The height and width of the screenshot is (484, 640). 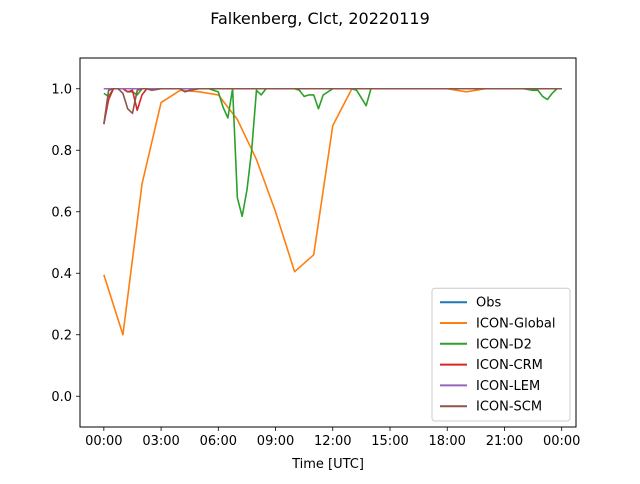 What do you see at coordinates (160, 441) in the screenshot?
I see `x-tick-label: 03:00` at bounding box center [160, 441].